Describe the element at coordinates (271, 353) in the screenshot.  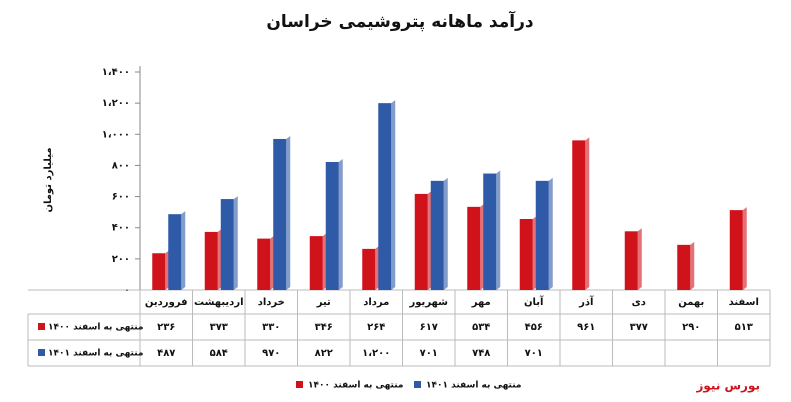
I see `data-label: ۹۷۰` at that location.